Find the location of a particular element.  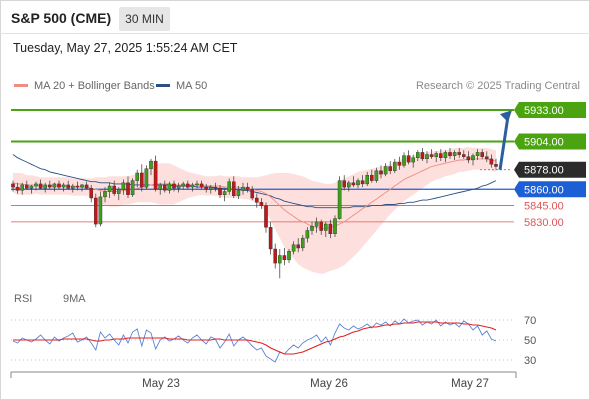

price-label: 5878.00 is located at coordinates (544, 171).